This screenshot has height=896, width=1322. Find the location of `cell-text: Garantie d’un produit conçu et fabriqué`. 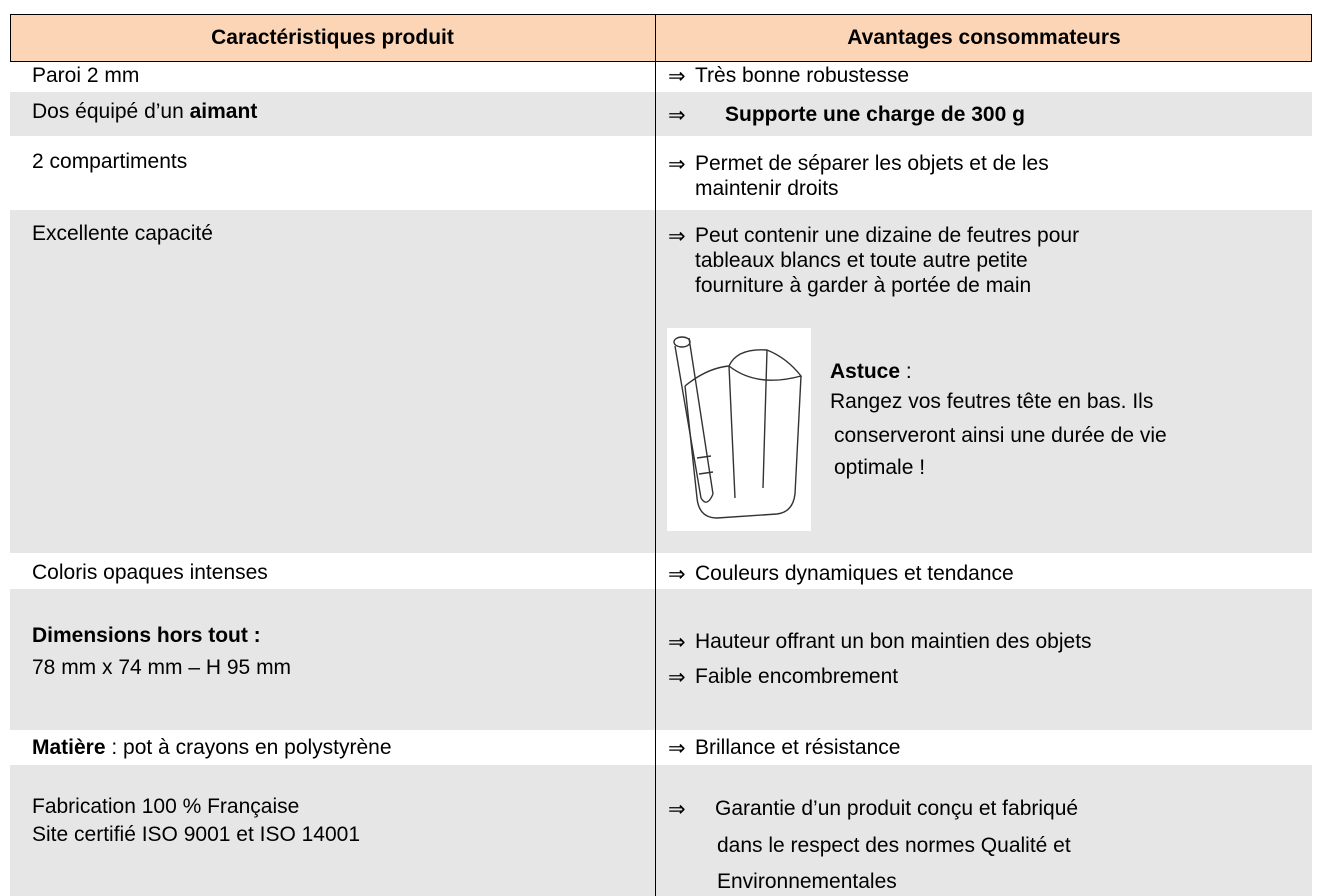

cell-text: Garantie d’un produit conçu et fabriqué is located at coordinates (897, 808).